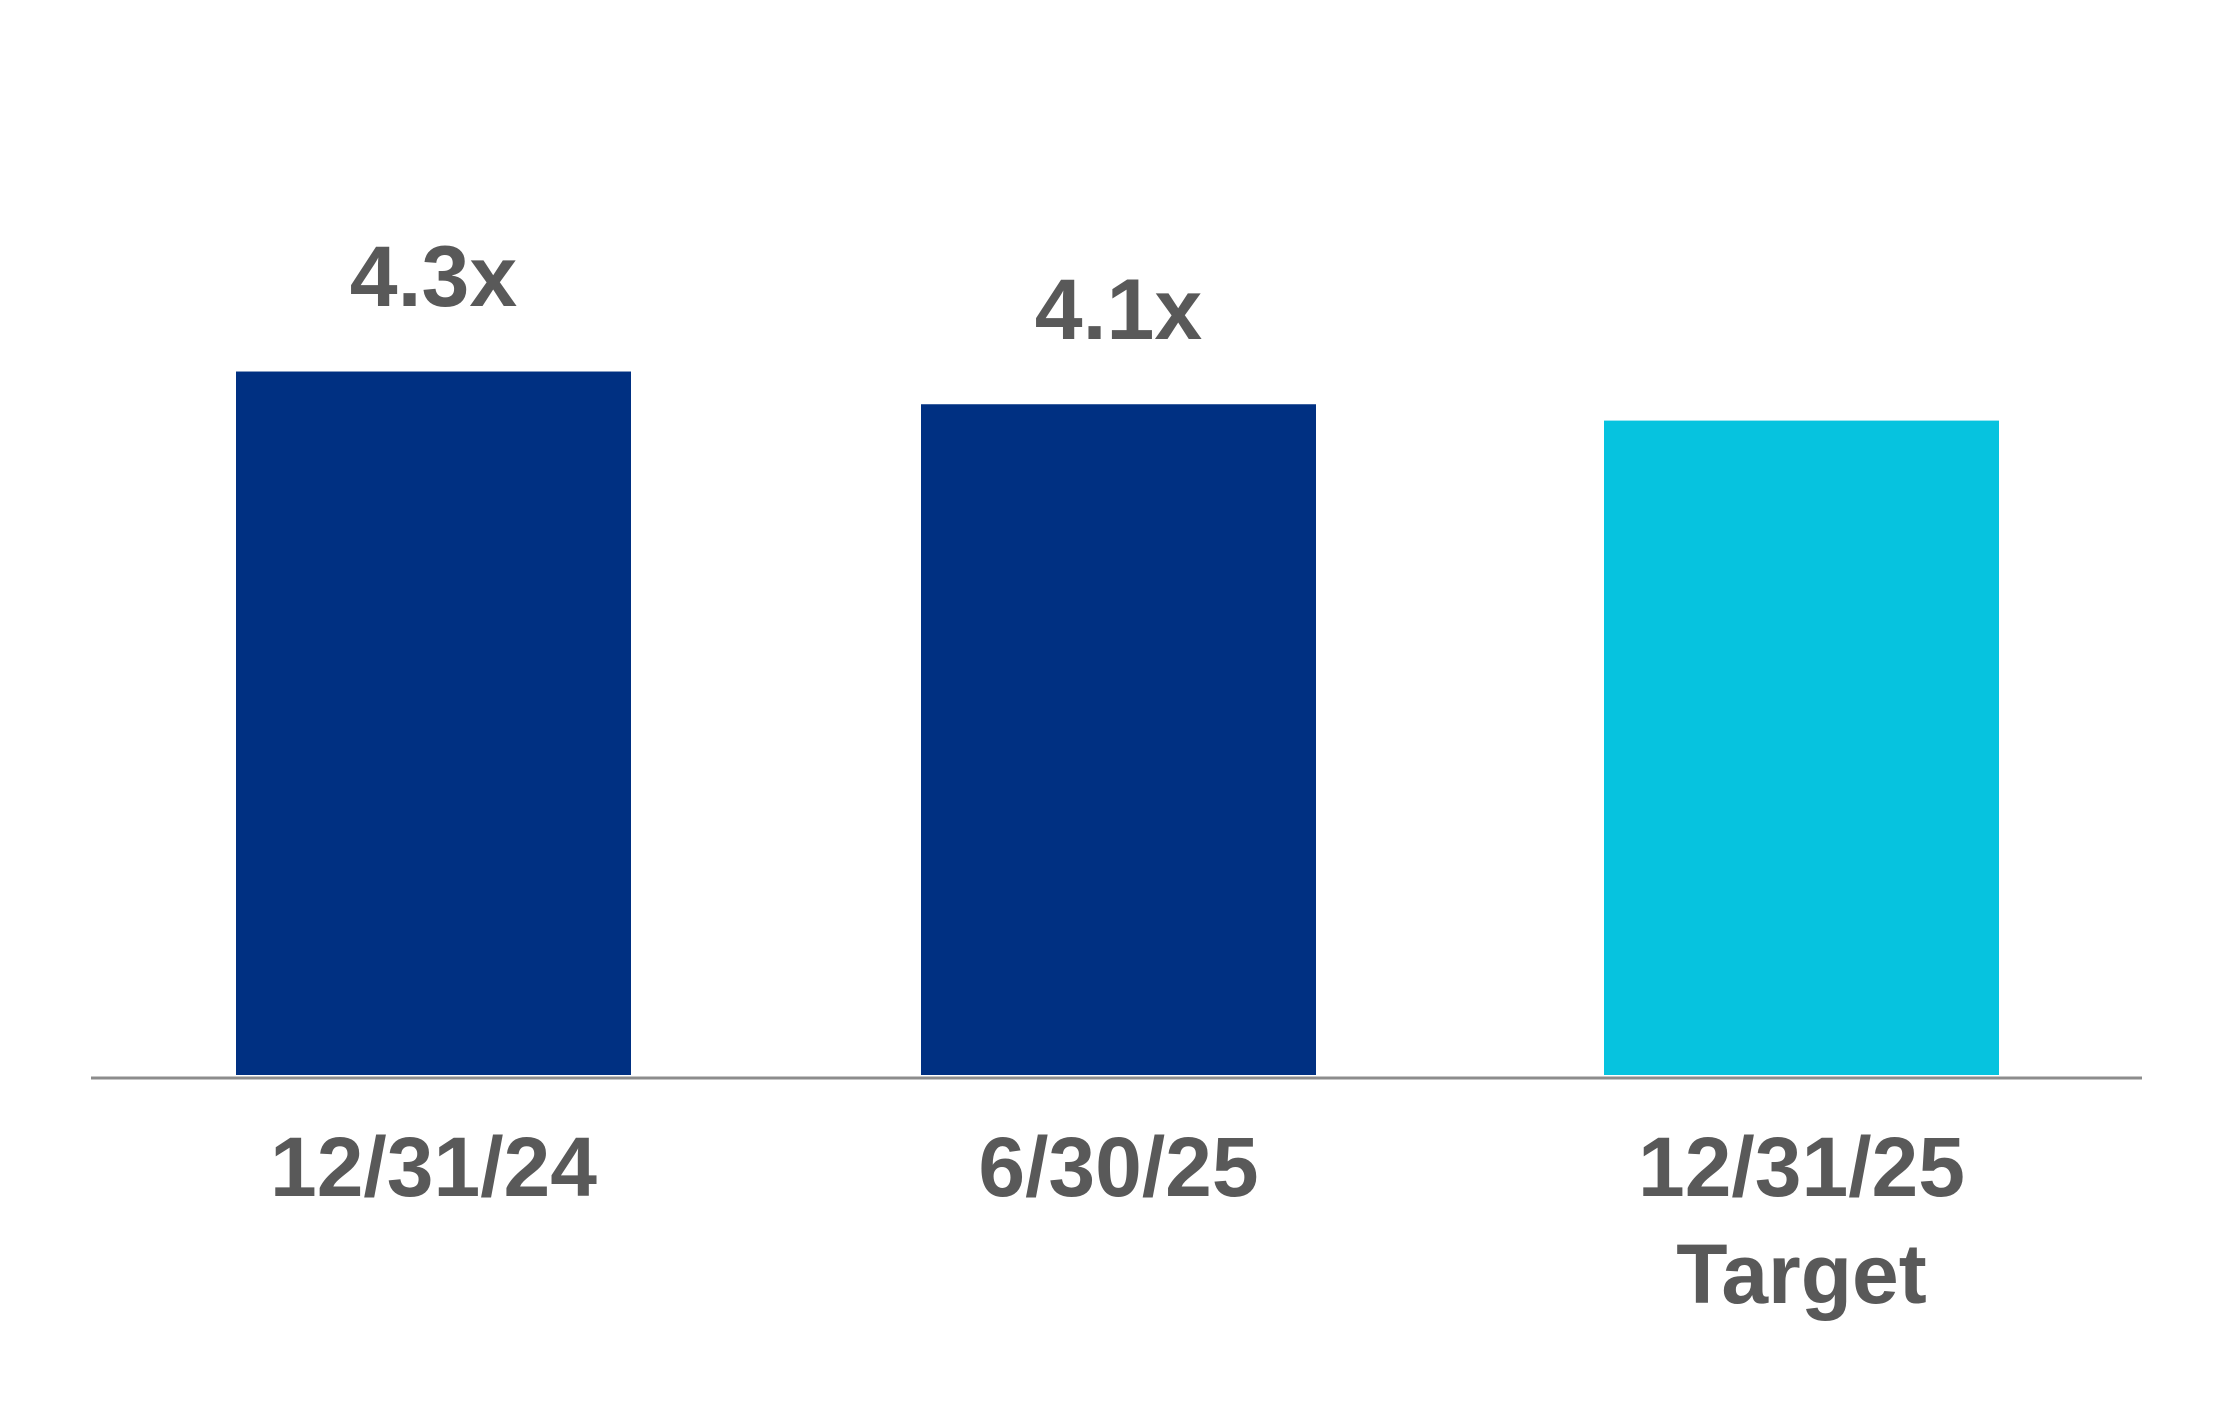 The height and width of the screenshot is (1422, 2232). What do you see at coordinates (1801, 1274) in the screenshot?
I see `x-tick-label: Target` at bounding box center [1801, 1274].